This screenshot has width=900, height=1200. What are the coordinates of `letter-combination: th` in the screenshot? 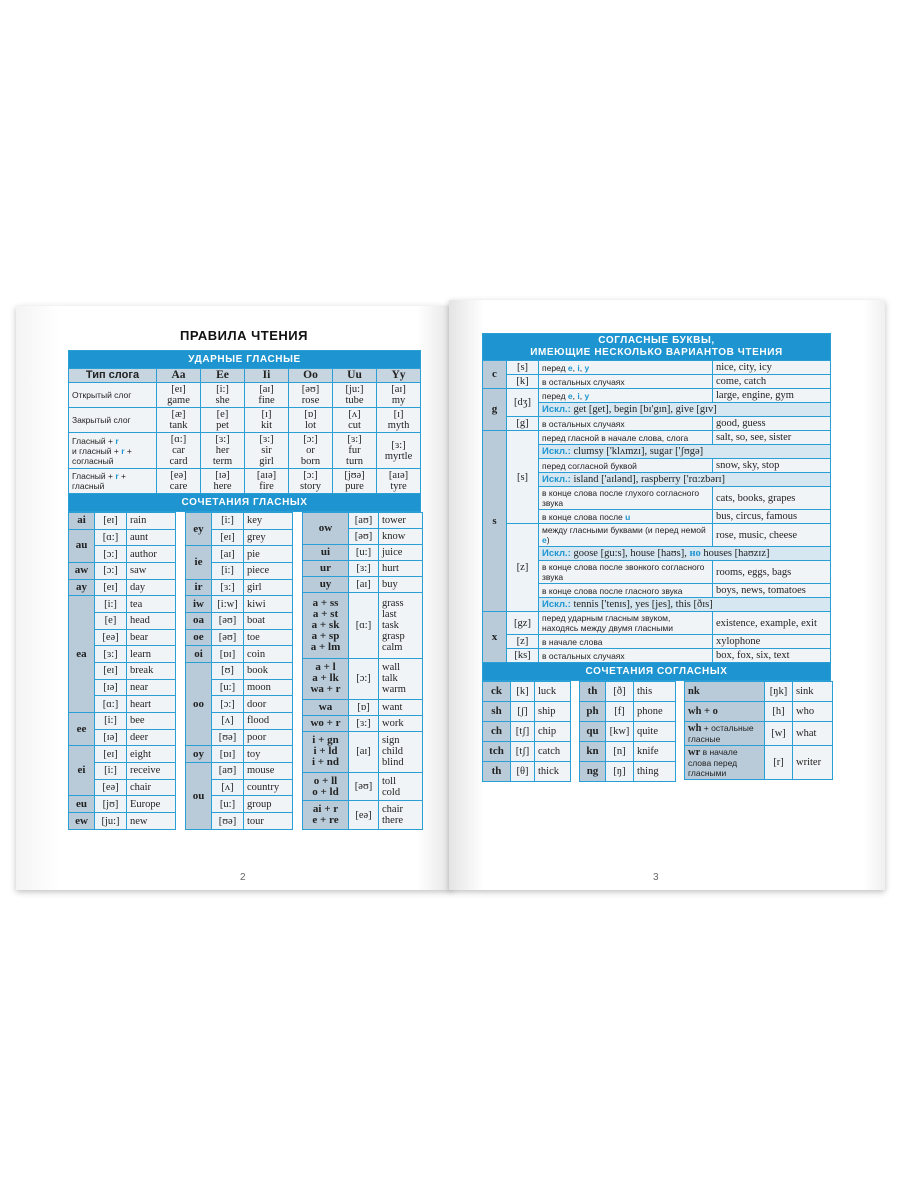 It's located at (592, 691).